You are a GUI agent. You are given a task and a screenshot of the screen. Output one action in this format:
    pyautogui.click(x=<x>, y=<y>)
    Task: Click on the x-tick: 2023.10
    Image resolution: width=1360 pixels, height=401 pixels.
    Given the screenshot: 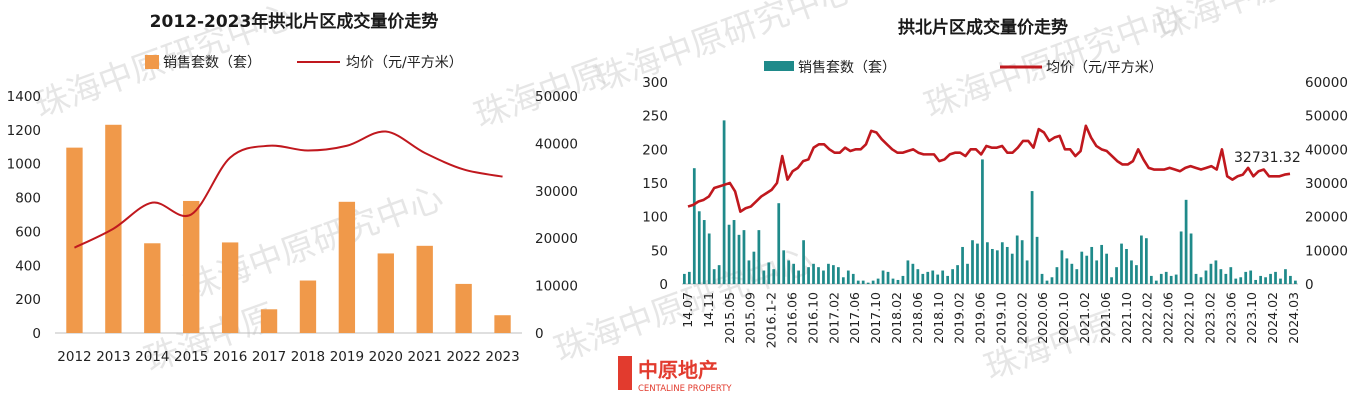 What is the action you would take?
    pyautogui.click(x=1251, y=318)
    